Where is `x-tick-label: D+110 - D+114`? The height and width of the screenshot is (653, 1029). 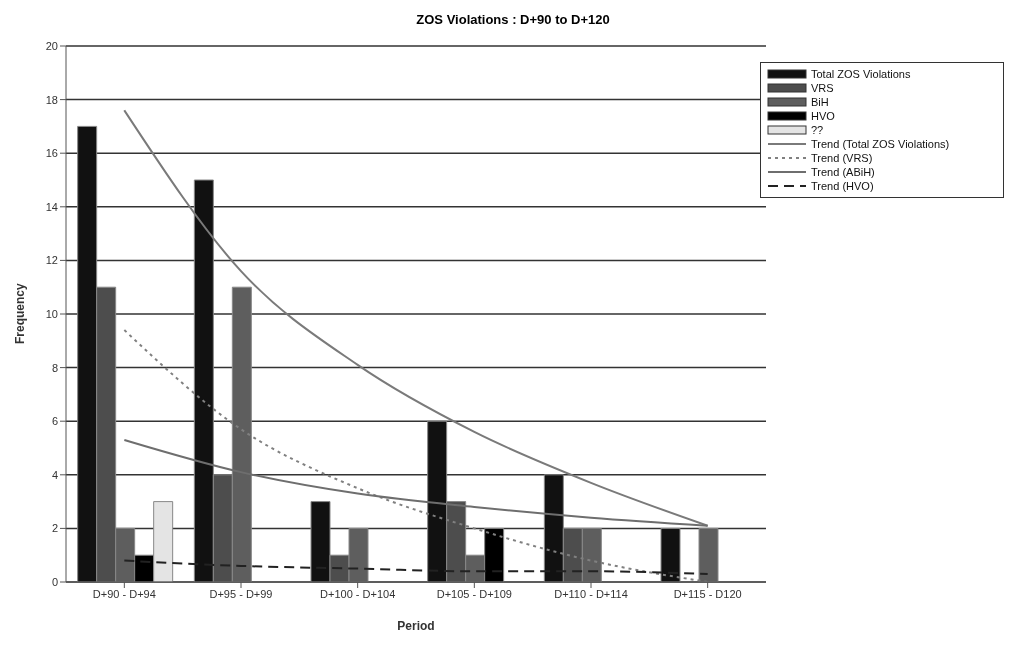 x-tick-label: D+110 - D+114 is located at coordinates (591, 593).